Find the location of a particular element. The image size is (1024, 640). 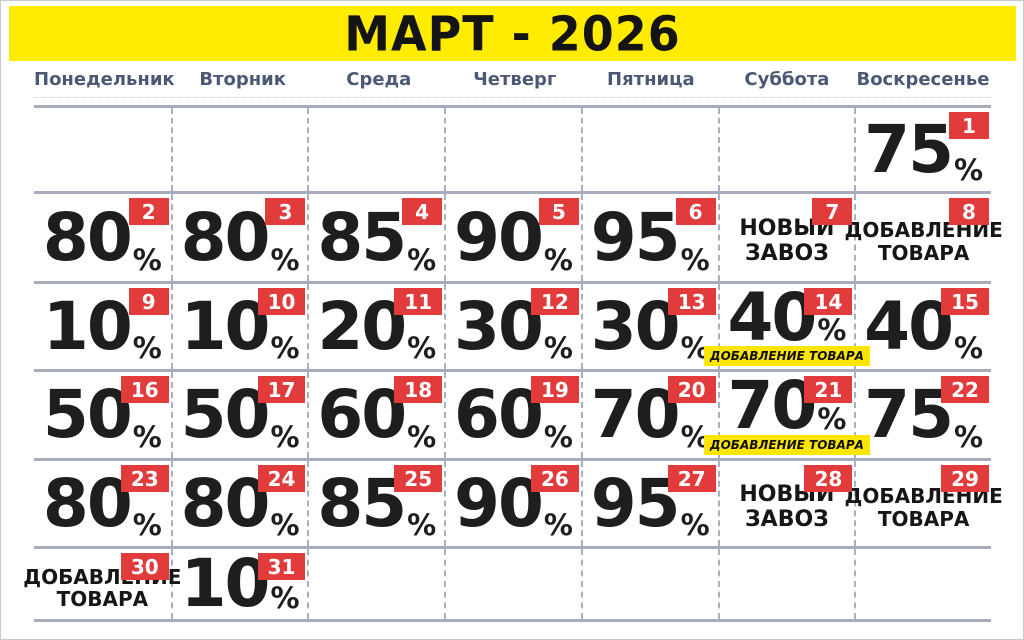

date-number: 2 is located at coordinates (148, 211).